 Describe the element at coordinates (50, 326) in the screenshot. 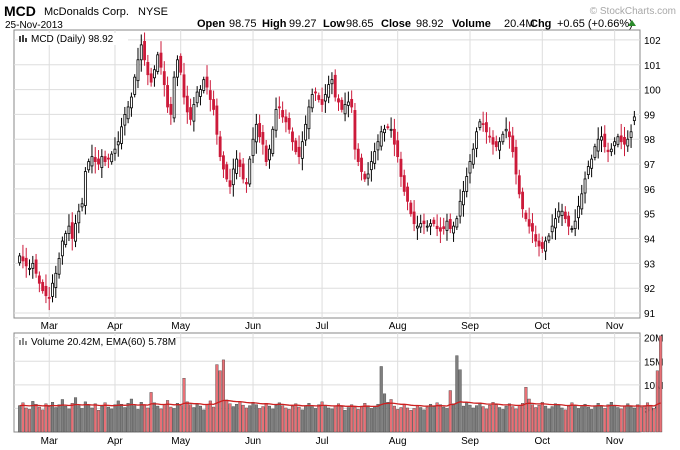

I see `price-month-label: Mar` at that location.